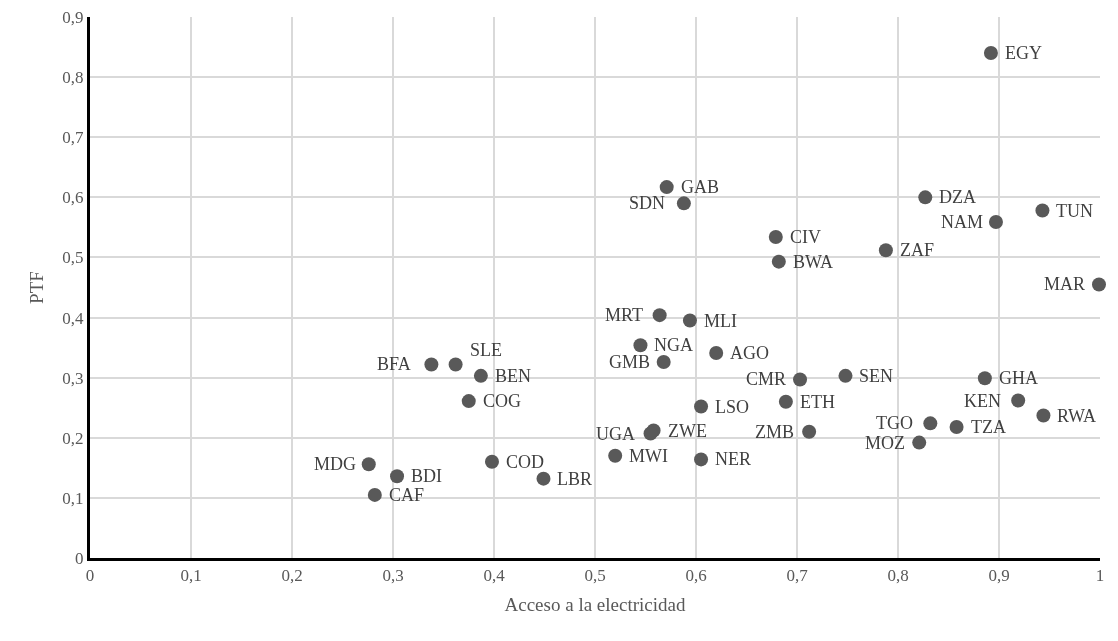 The width and height of the screenshot is (1118, 641). Describe the element at coordinates (426, 476) in the screenshot. I see `annotation: BDI` at that location.